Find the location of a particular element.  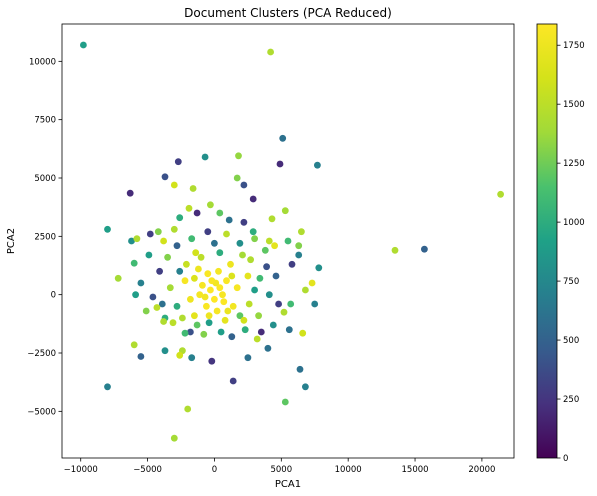

colorbar-tick-label: 250 is located at coordinates (571, 400).